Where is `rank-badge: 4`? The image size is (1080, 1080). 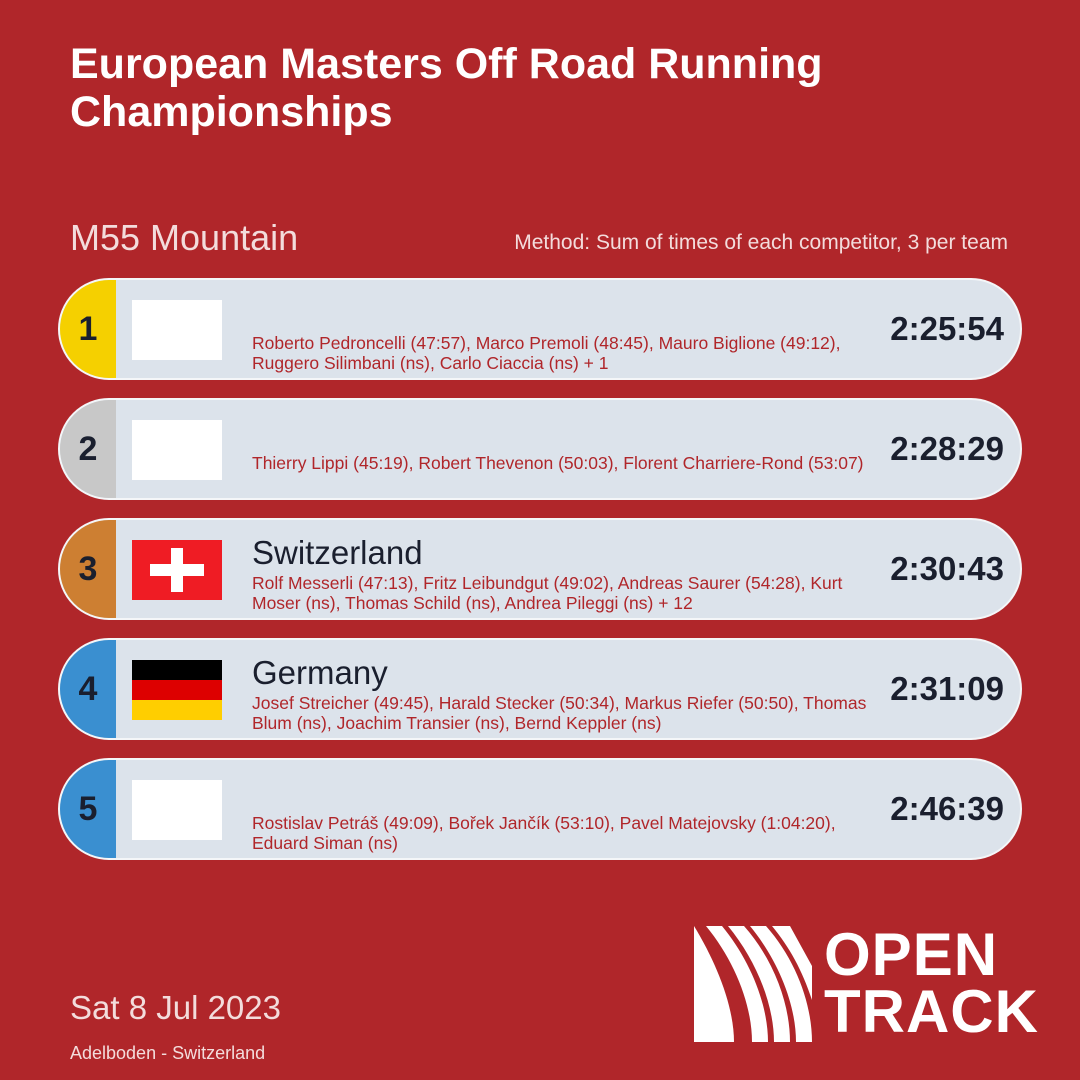 rank-badge: 4 is located at coordinates (88, 689).